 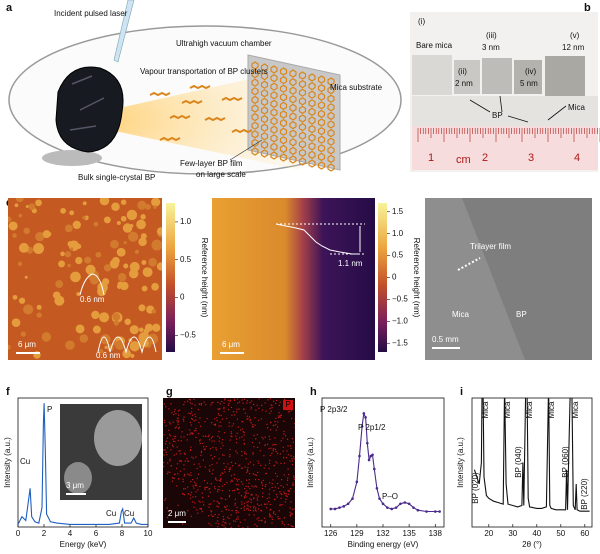 I want to click on colorbar-tick-label: −1.5, so click(x=400, y=342).